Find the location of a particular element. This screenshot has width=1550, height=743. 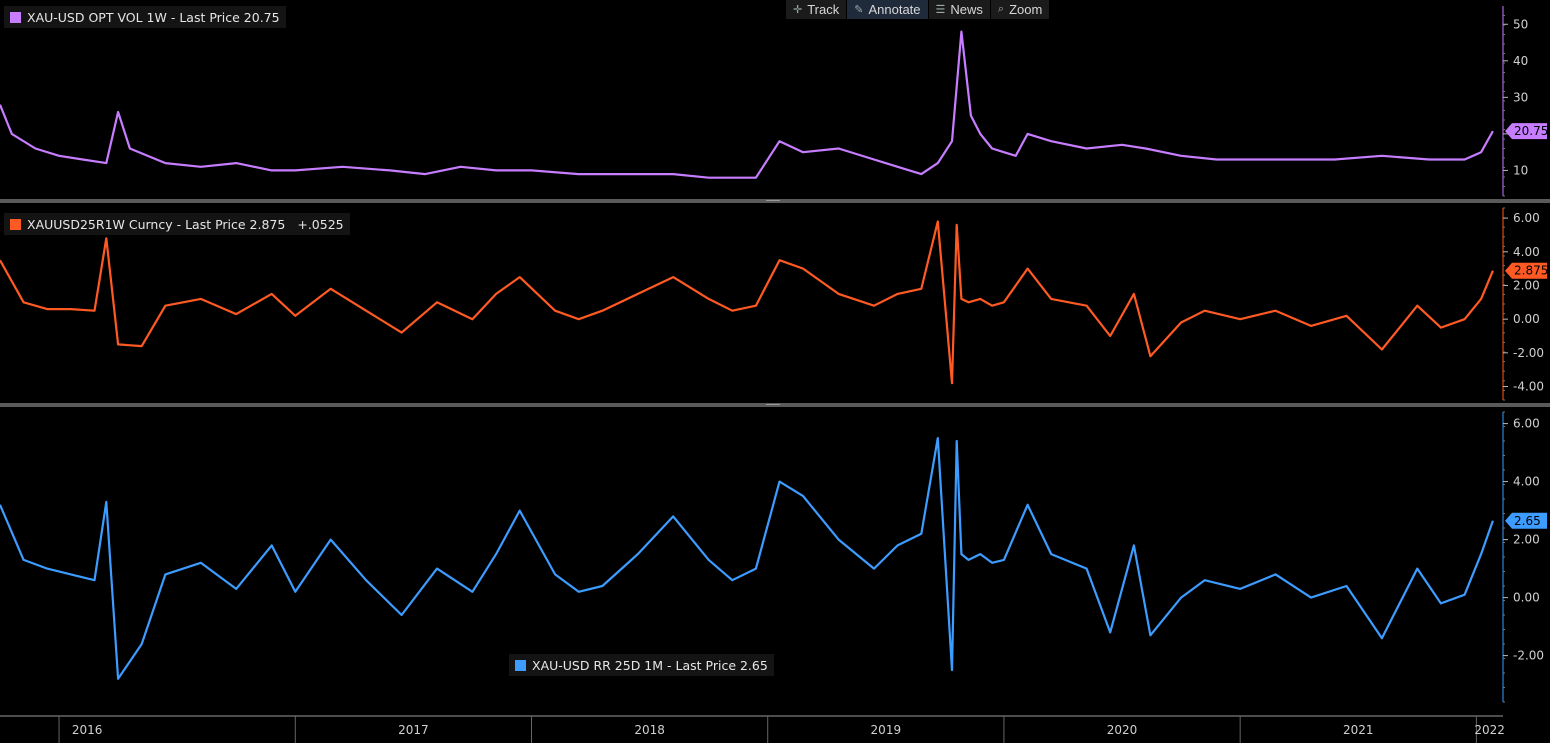

legend-text-2: XAUUSD25R1W Curncy - Last Price 2.875 is located at coordinates (156, 224).